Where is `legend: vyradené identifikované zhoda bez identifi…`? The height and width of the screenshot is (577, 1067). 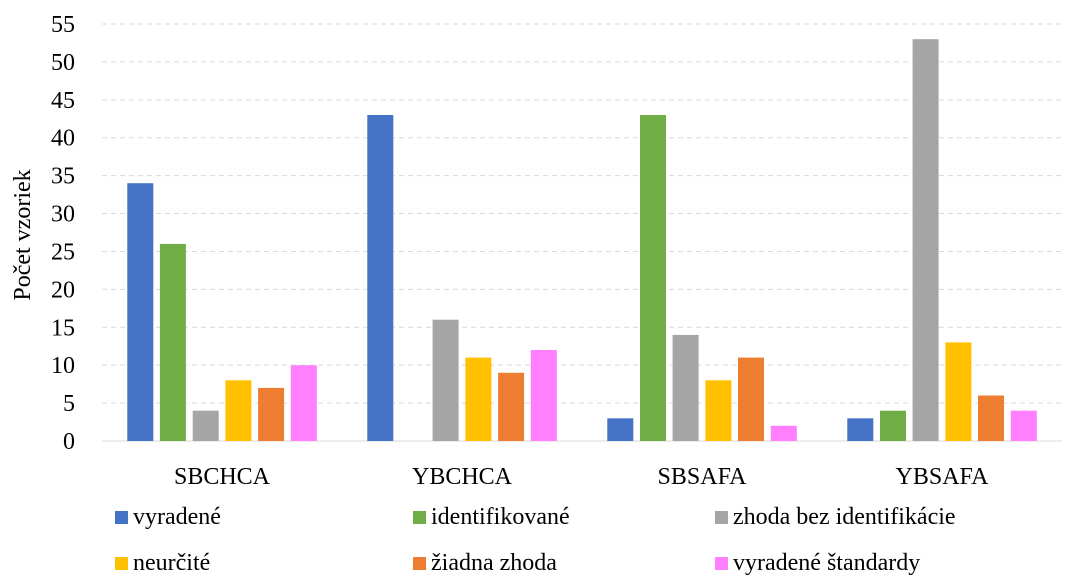 legend: vyradené identifikované zhoda bez identifi… is located at coordinates (533, 538).